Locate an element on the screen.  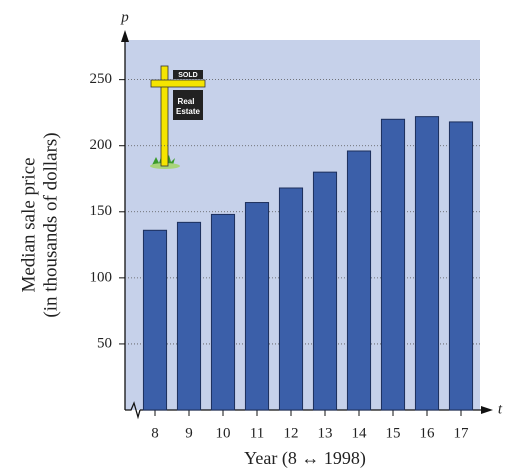
y-tick-label: 150 is located at coordinates (101, 211).